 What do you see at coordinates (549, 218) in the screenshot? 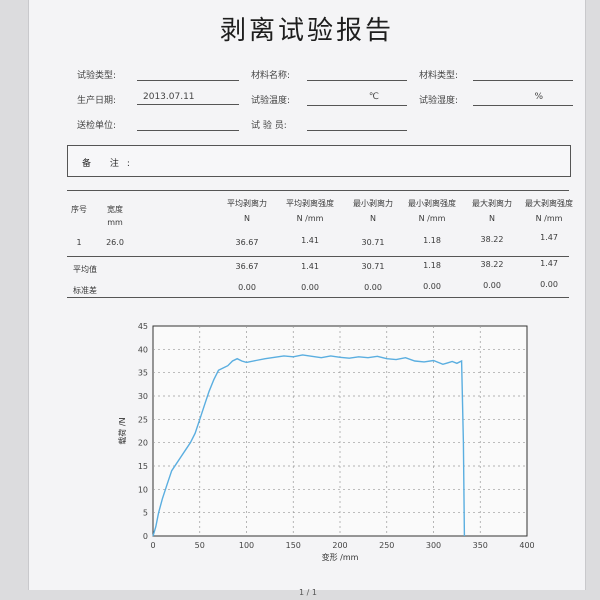
I see `header-max-strength-unit: N /mm` at bounding box center [549, 218].